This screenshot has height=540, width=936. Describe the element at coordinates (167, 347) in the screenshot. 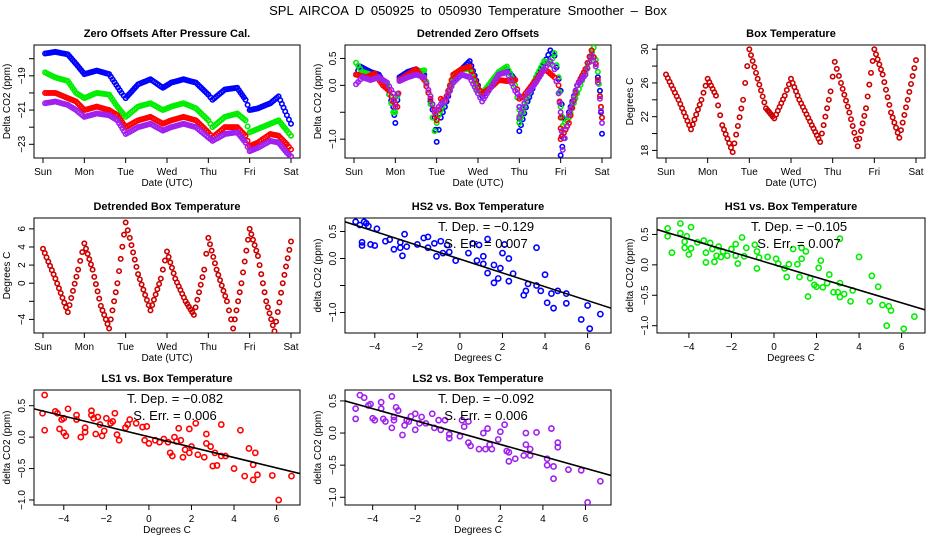

I see `x-tick-label: Wed` at that location.